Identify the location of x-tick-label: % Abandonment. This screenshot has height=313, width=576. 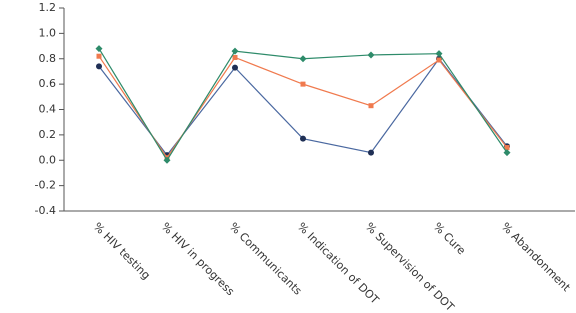
(536, 257).